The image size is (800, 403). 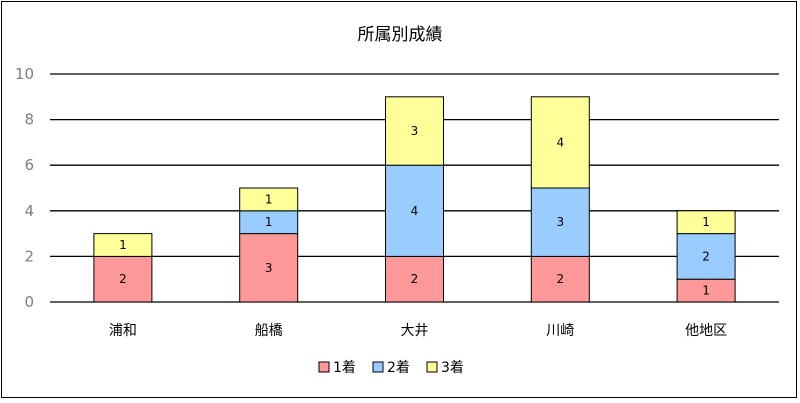 I want to click on legend-label: 3着, so click(x=452, y=368).